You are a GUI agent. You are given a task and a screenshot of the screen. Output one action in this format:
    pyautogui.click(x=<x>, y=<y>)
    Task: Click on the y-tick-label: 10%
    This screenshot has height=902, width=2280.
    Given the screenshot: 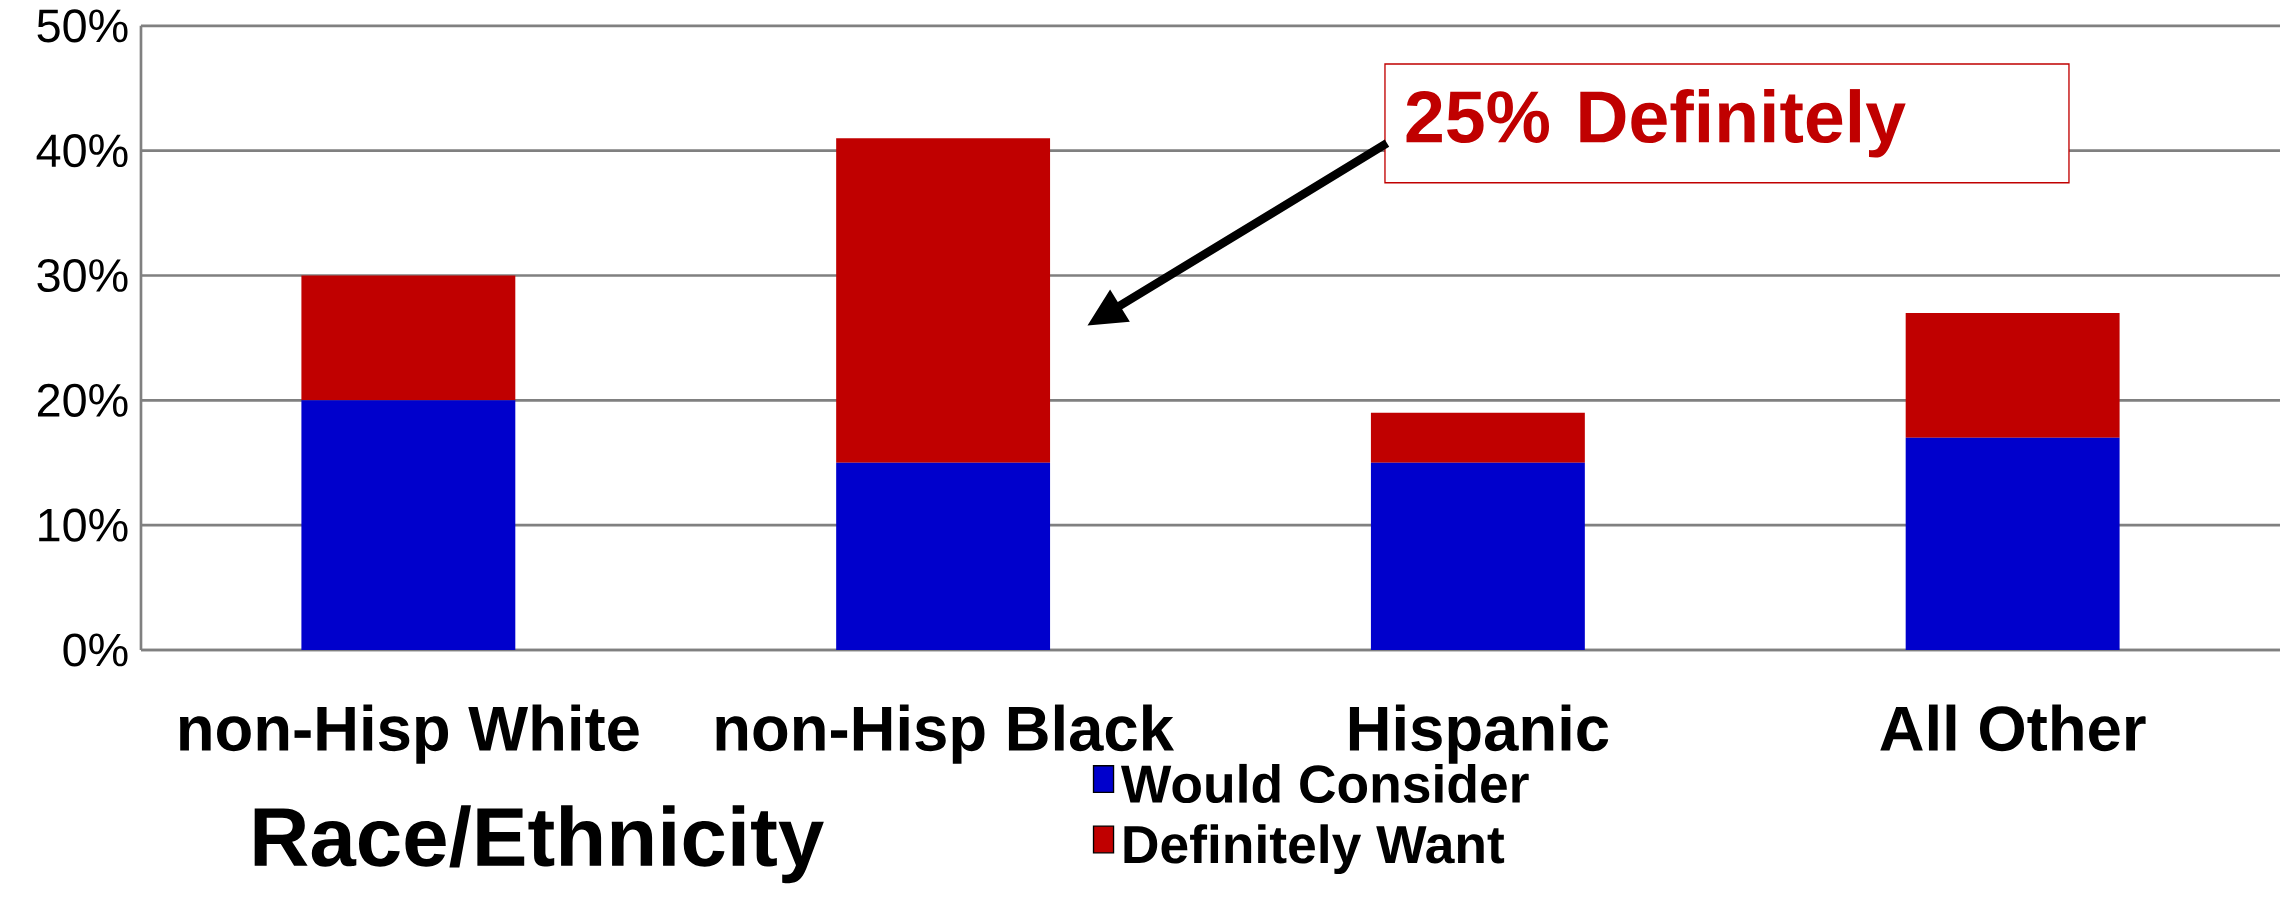 What is the action you would take?
    pyautogui.click(x=83, y=525)
    